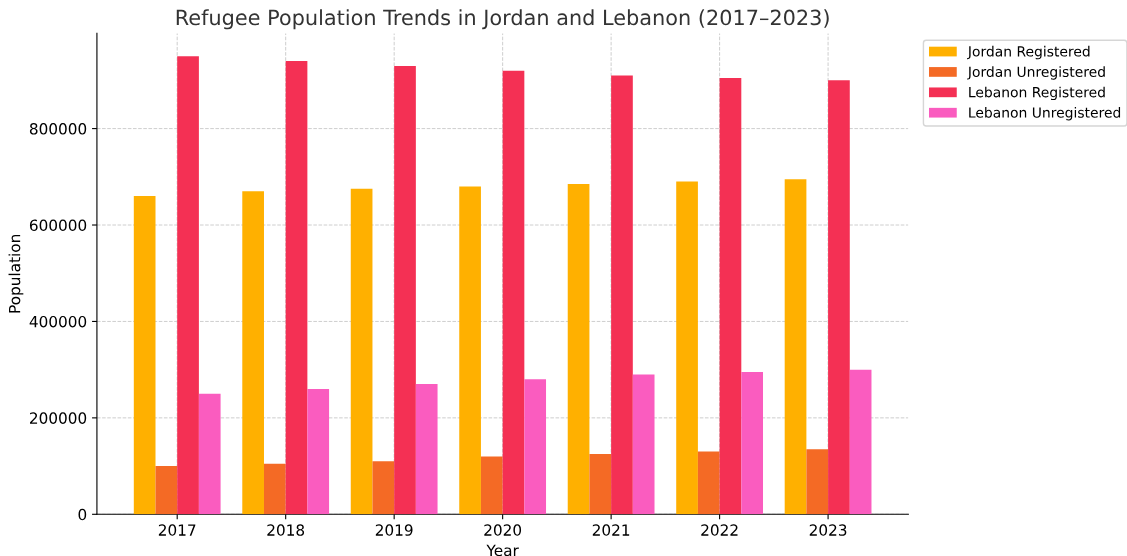 The width and height of the screenshot is (1127, 556). What do you see at coordinates (177, 530) in the screenshot?
I see `x-tick-label: 2017` at bounding box center [177, 530].